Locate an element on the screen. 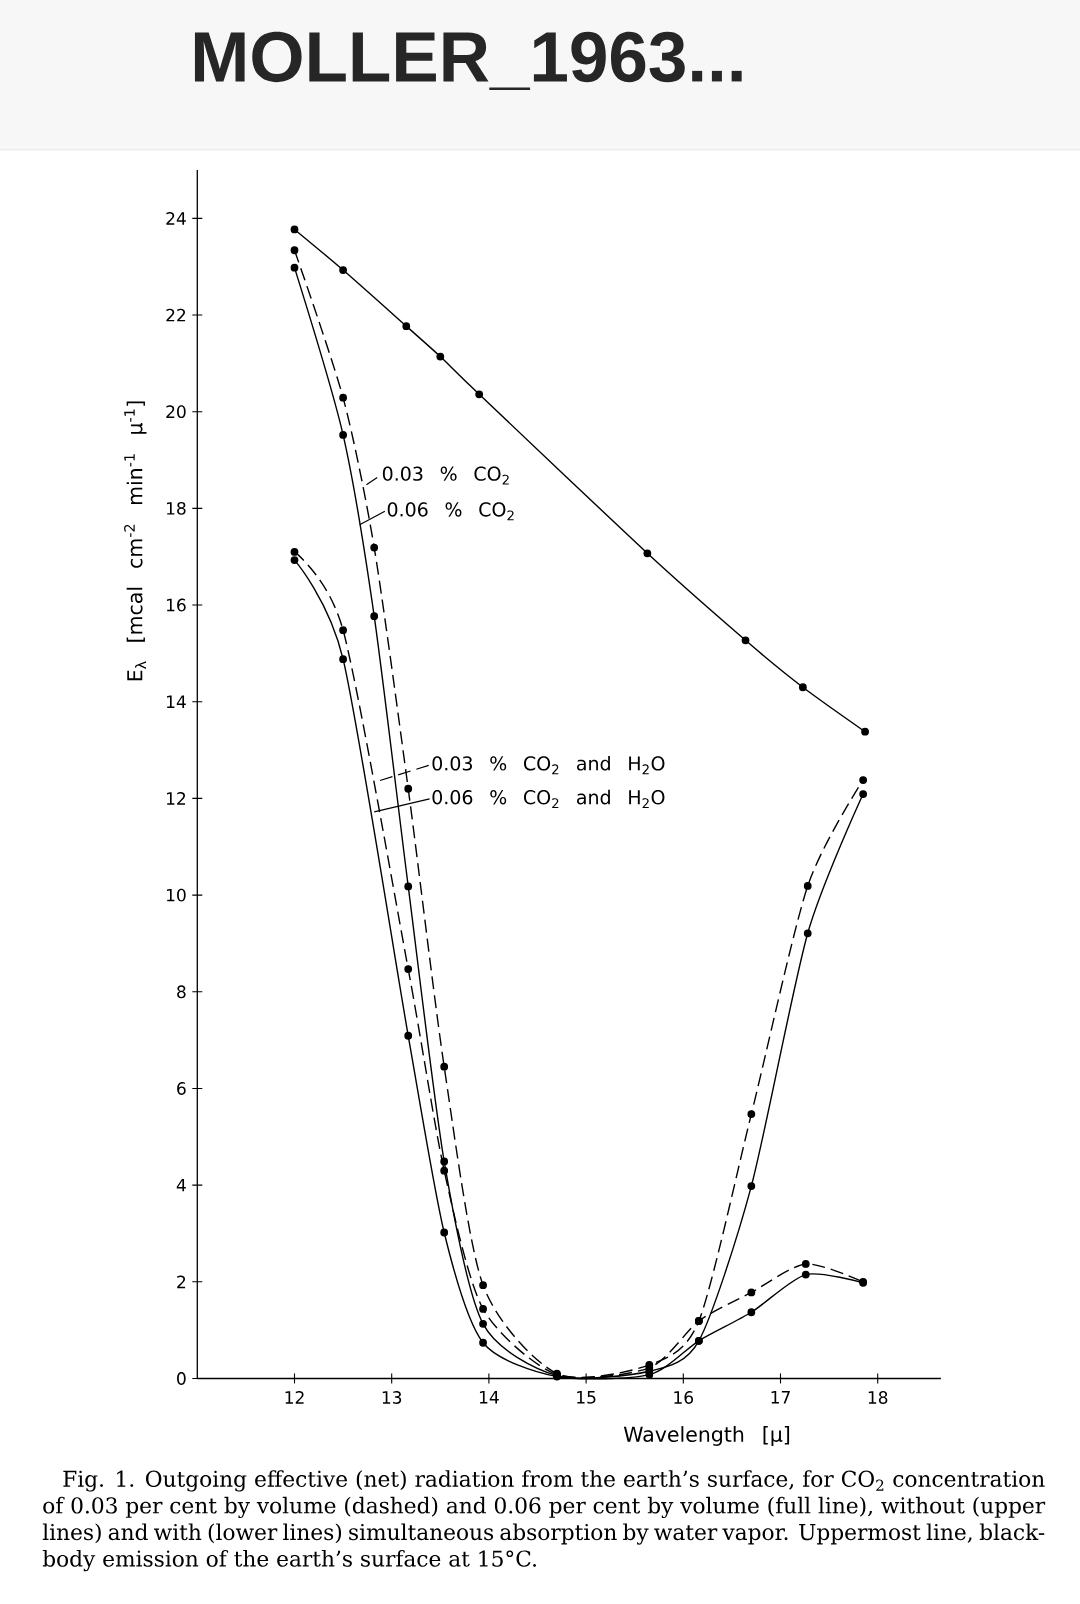 Image resolution: width=1080 pixels, height=1604 pixels. y-tick-label: 22 is located at coordinates (176, 315).